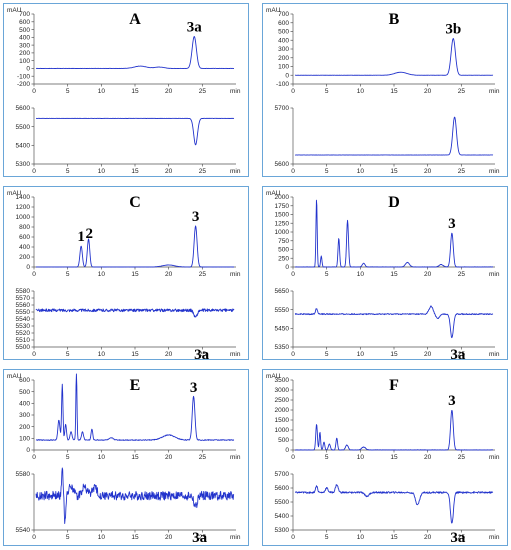  I want to click on top-plot-y-tick-label: 400, so click(24, 404).